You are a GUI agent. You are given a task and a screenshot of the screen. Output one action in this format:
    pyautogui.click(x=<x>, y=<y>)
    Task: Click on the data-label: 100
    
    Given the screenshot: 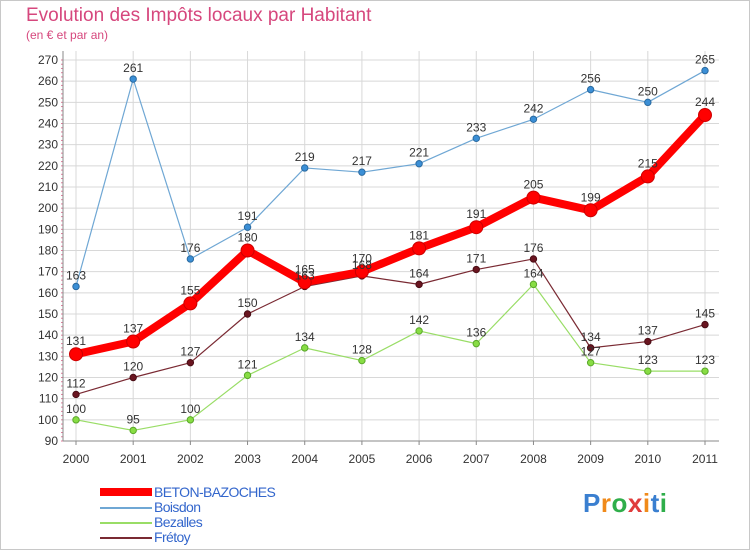 What is the action you would take?
    pyautogui.click(x=190, y=409)
    